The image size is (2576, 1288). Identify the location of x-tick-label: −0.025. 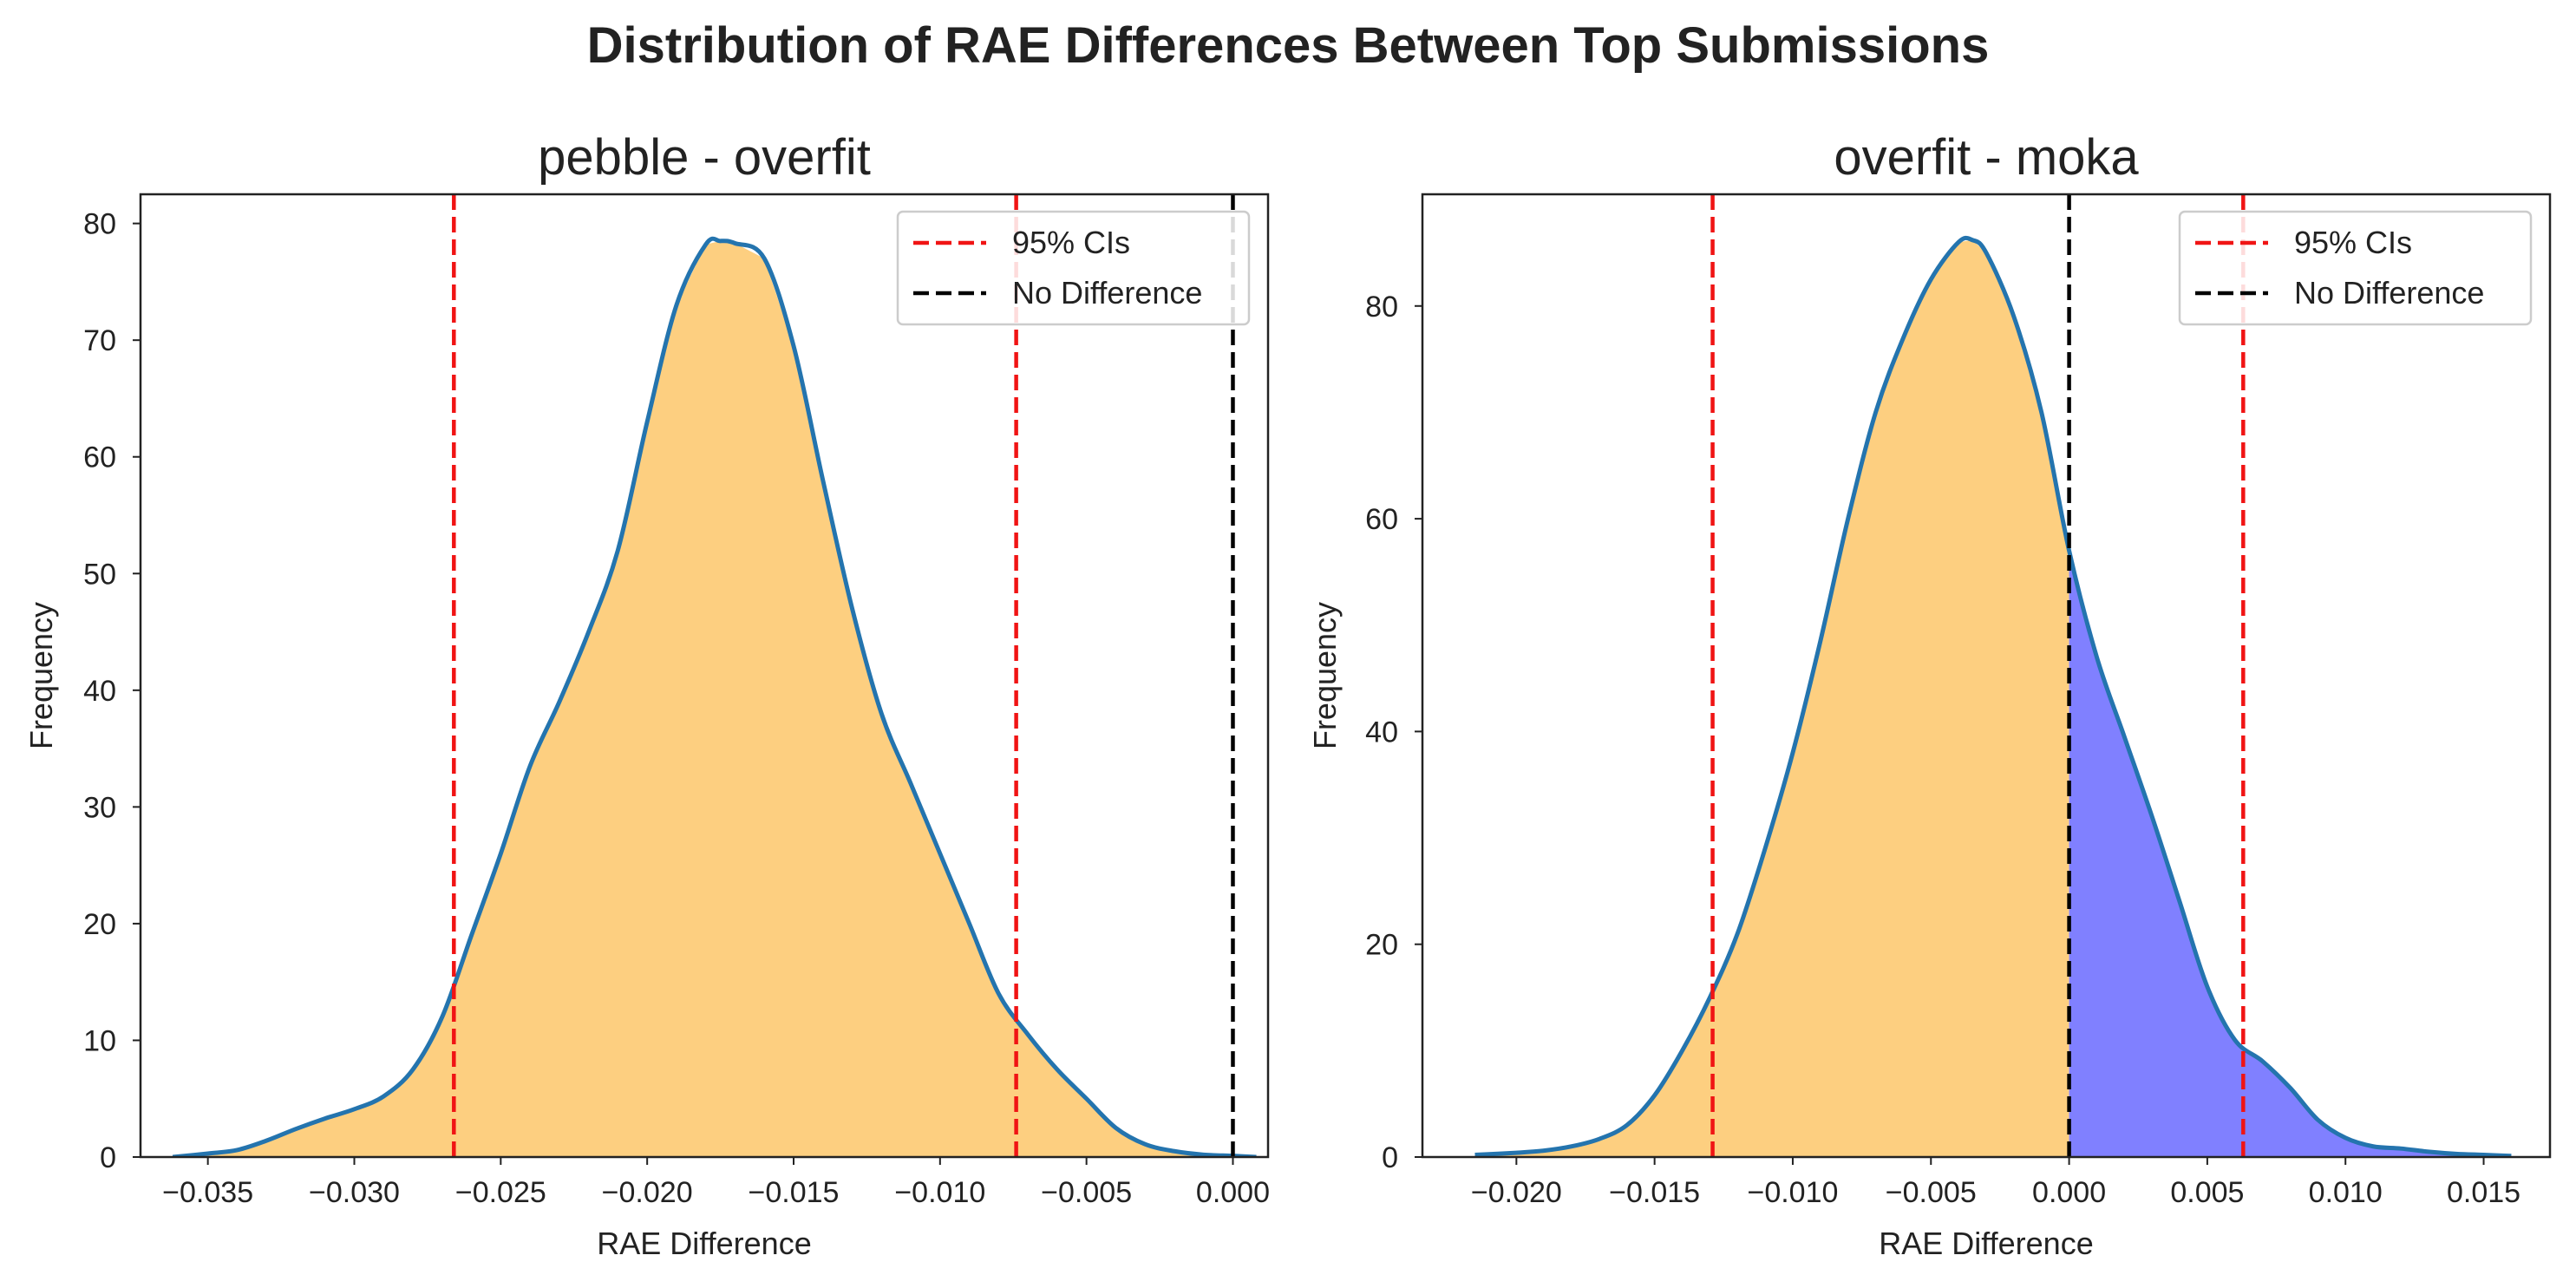
(500, 1192).